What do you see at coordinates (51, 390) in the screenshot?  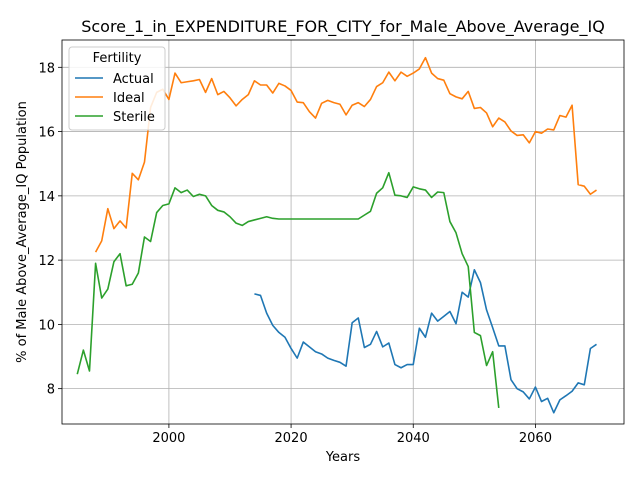 I see `y-tick-label: 8` at bounding box center [51, 390].